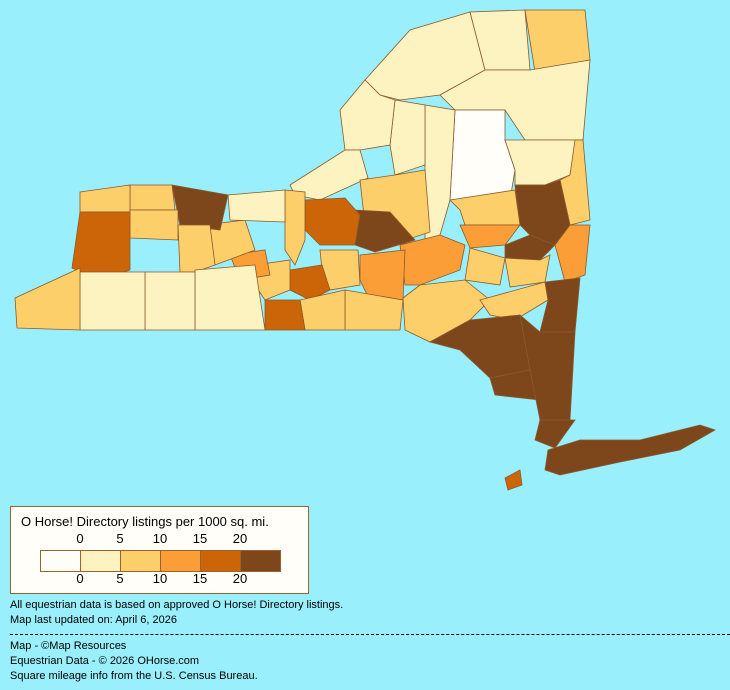  I want to click on legend-bottom-label: 0, so click(80, 578).